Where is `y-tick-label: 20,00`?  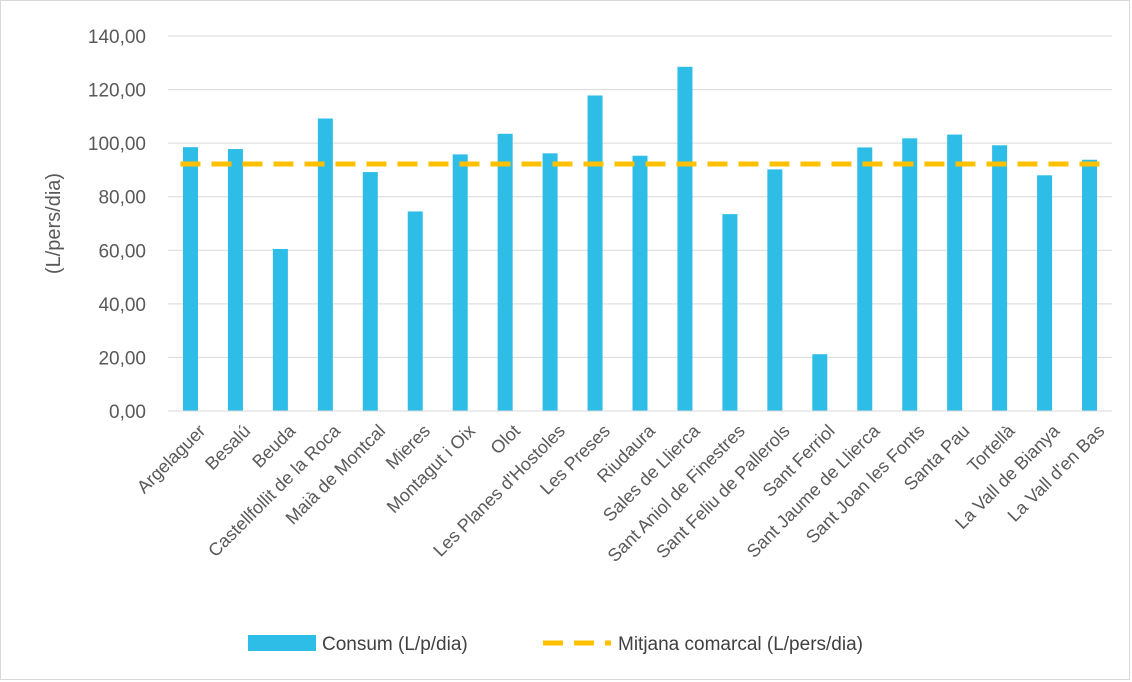 y-tick-label: 20,00 is located at coordinates (122, 358).